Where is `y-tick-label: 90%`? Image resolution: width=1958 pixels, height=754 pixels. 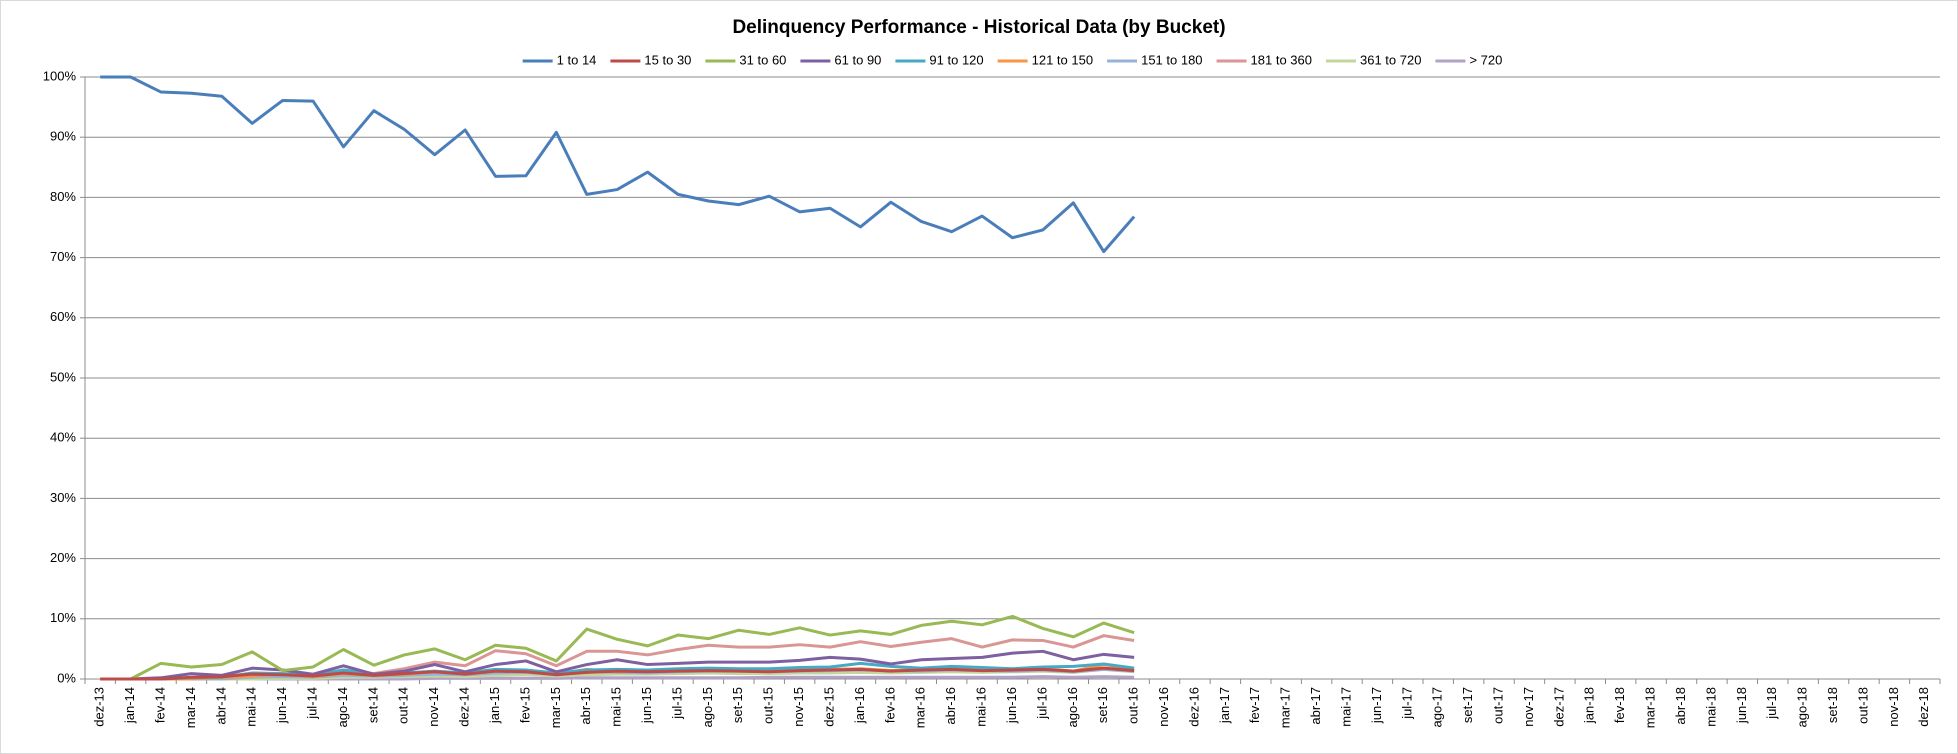
y-tick-label: 90% is located at coordinates (63, 136).